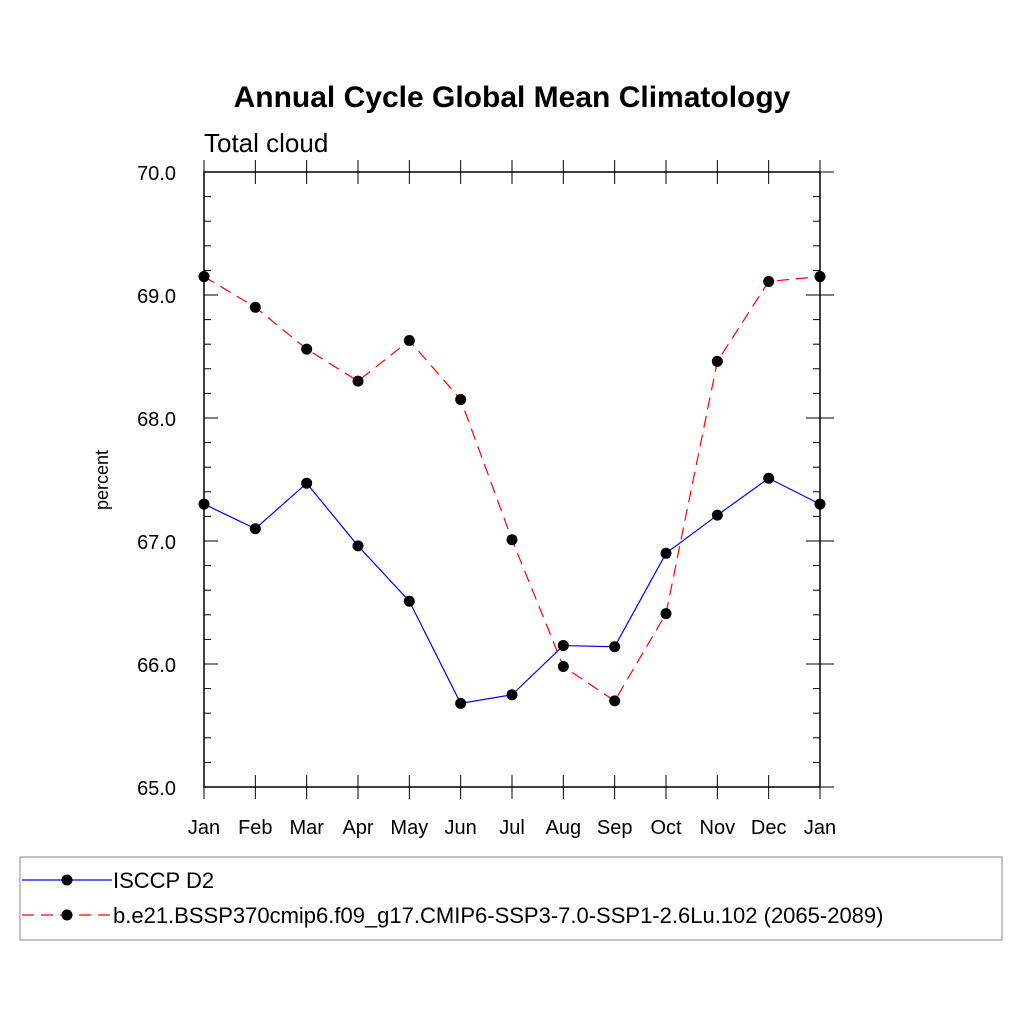 The width and height of the screenshot is (1024, 1024). What do you see at coordinates (266, 143) in the screenshot?
I see `chart-subtitle: Total cloud` at bounding box center [266, 143].